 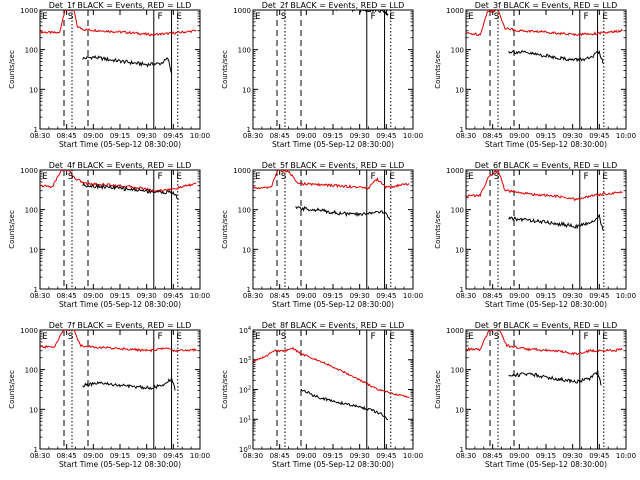 I want to click on y-tick-label: 10¹, so click(x=245, y=419).